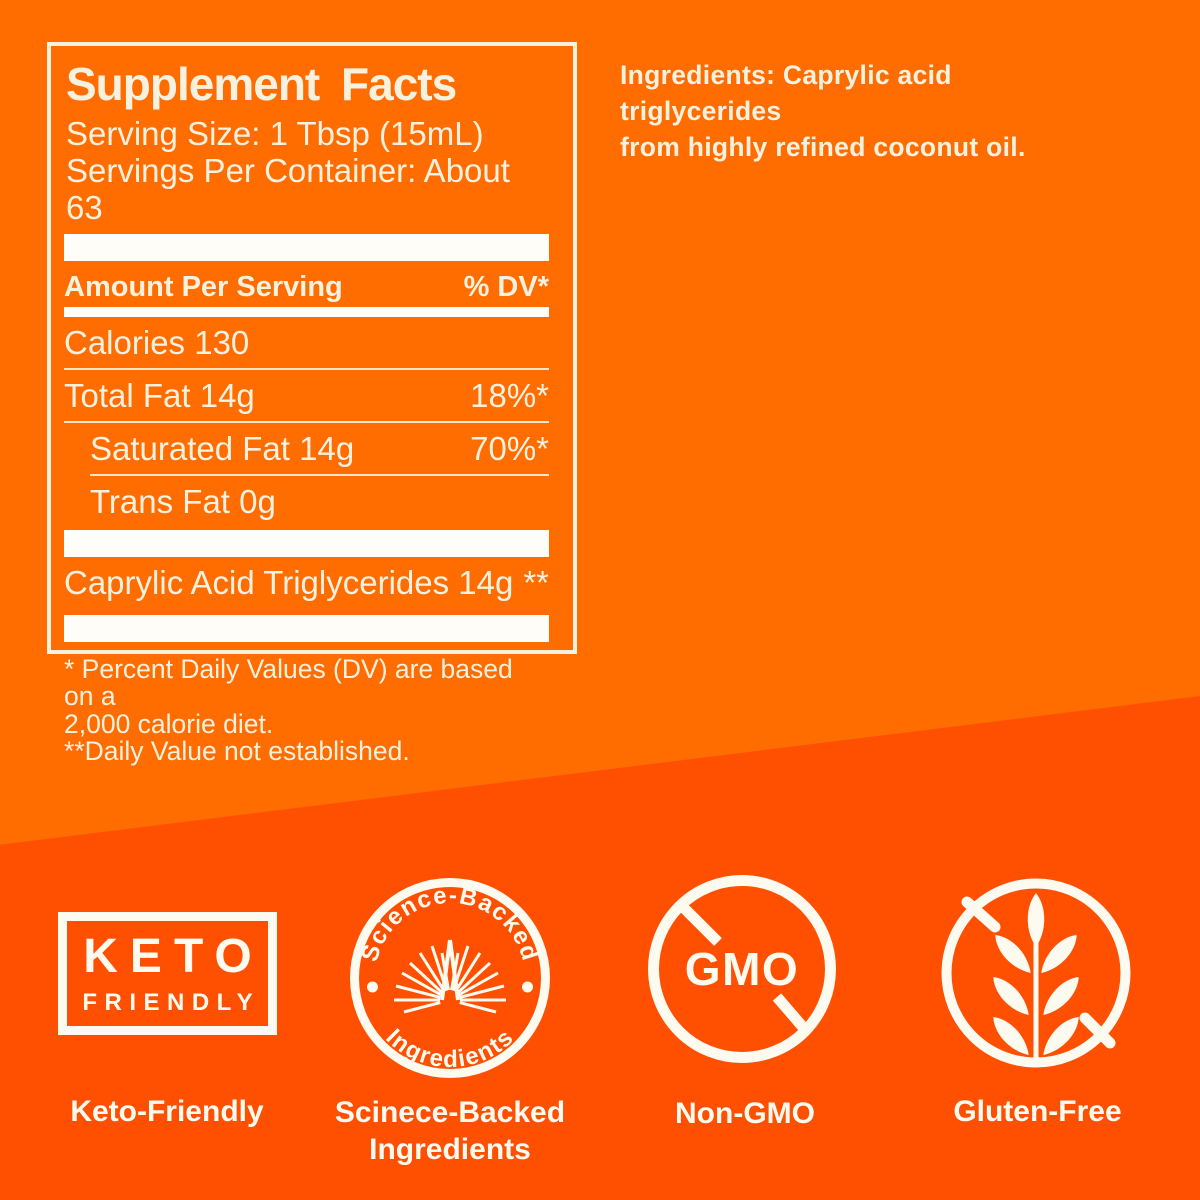 The width and height of the screenshot is (1200, 1200). I want to click on science-backed-badge-icon: Science-Backed Ingredients, so click(450, 978).